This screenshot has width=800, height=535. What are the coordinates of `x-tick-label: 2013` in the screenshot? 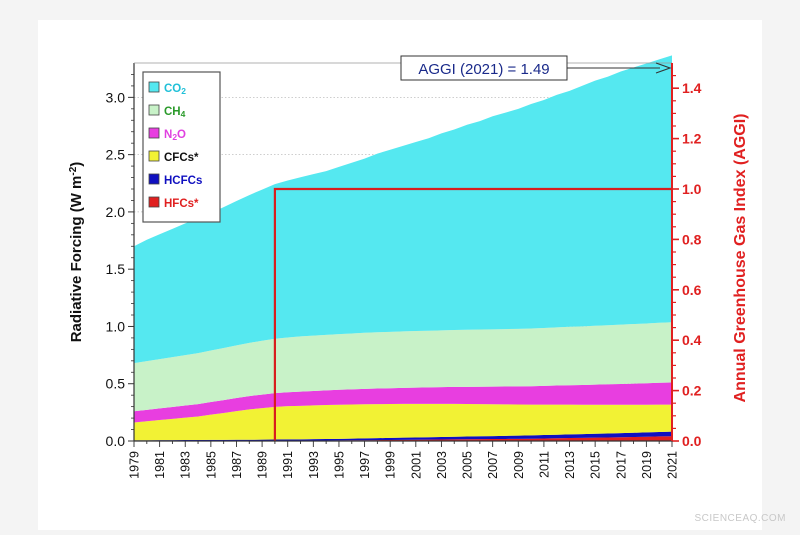 It's located at (570, 465).